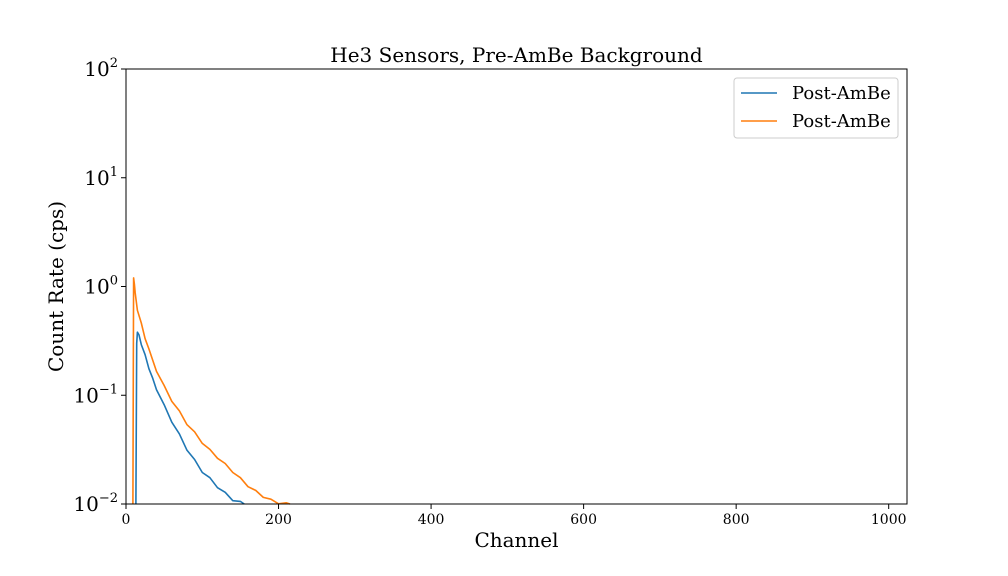  I want to click on x-tick-label: 0, so click(126, 520).